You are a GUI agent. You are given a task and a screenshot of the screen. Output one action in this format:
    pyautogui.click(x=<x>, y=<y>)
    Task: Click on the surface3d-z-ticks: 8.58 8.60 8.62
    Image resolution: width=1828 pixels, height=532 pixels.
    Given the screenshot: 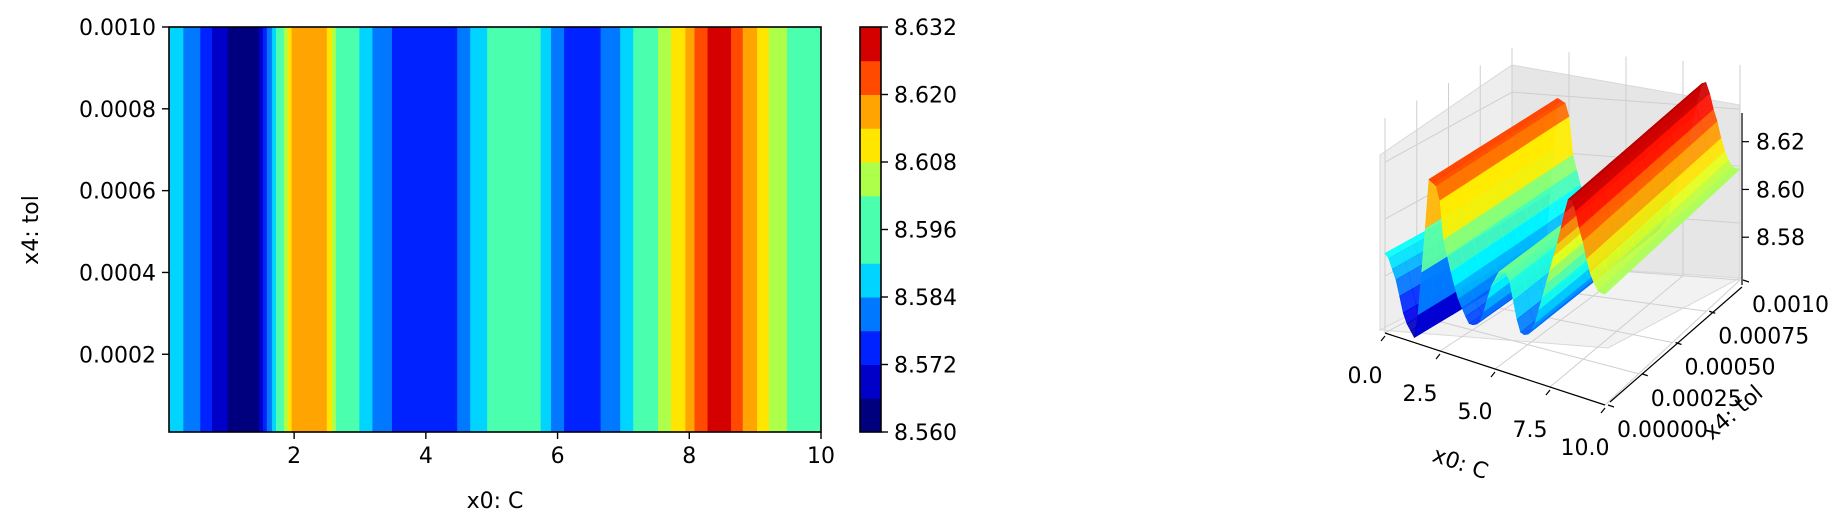 What is the action you would take?
    pyautogui.click(x=1773, y=191)
    